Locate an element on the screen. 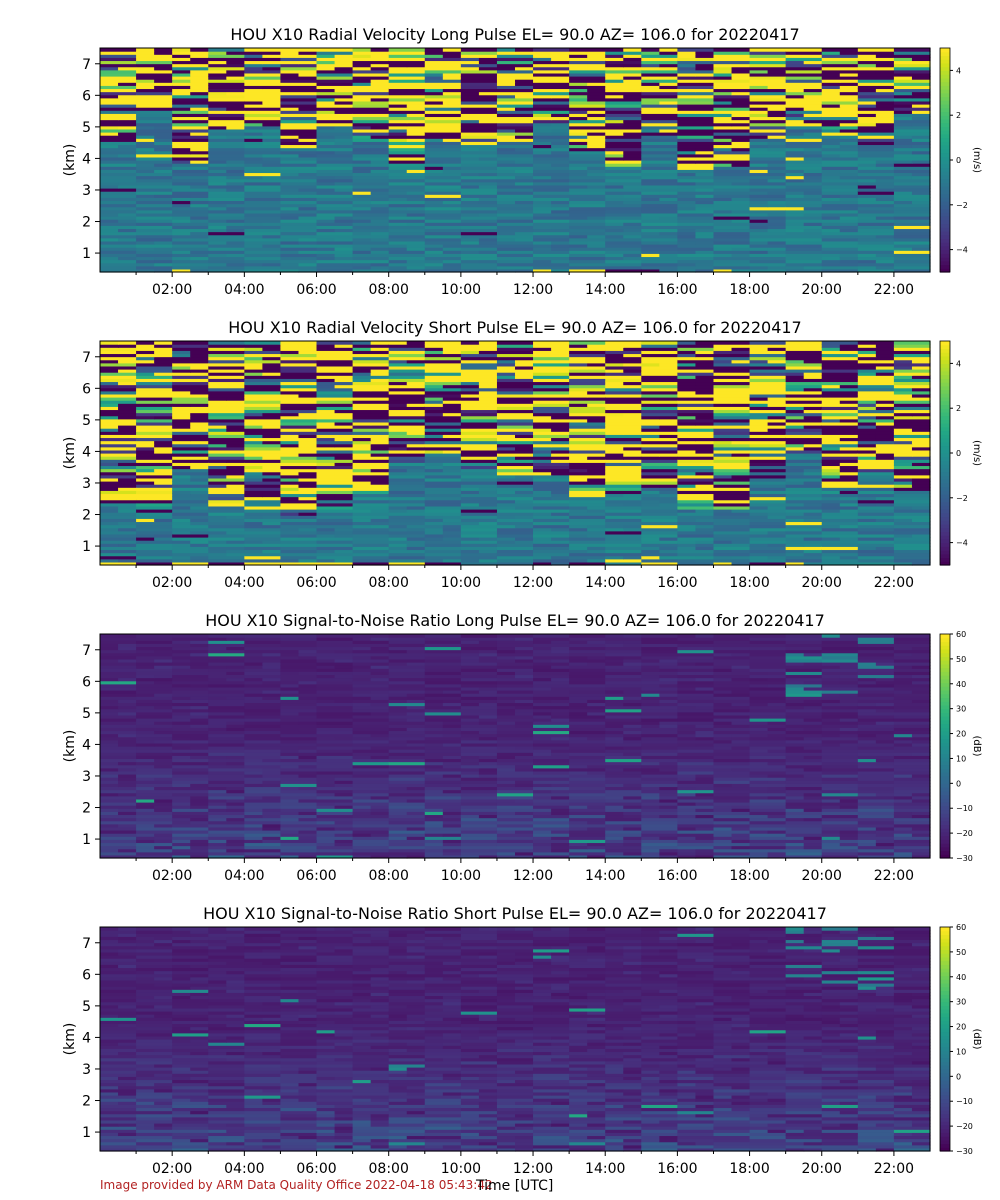  x-tick-label: 12:00 is located at coordinates (533, 583).